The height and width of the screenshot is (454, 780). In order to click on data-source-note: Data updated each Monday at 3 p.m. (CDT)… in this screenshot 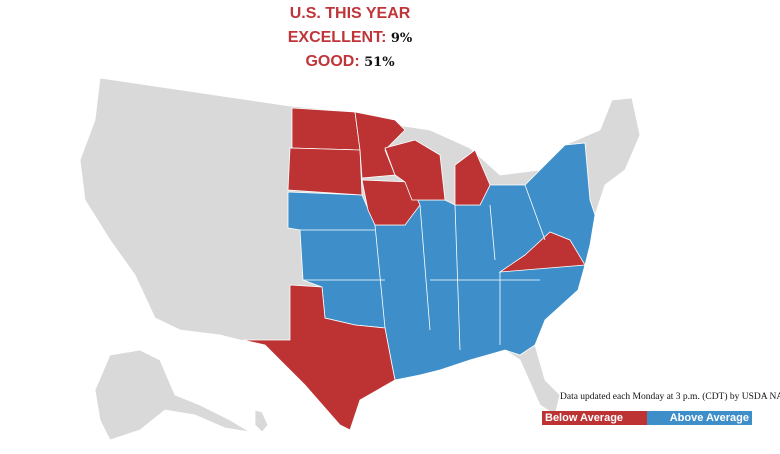, I will do `click(670, 397)`.